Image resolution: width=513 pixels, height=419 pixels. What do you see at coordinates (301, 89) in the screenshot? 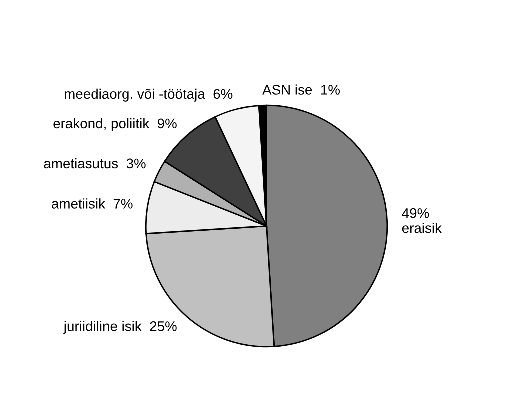
I see `slice-label: ASN ise 1%` at bounding box center [301, 89].